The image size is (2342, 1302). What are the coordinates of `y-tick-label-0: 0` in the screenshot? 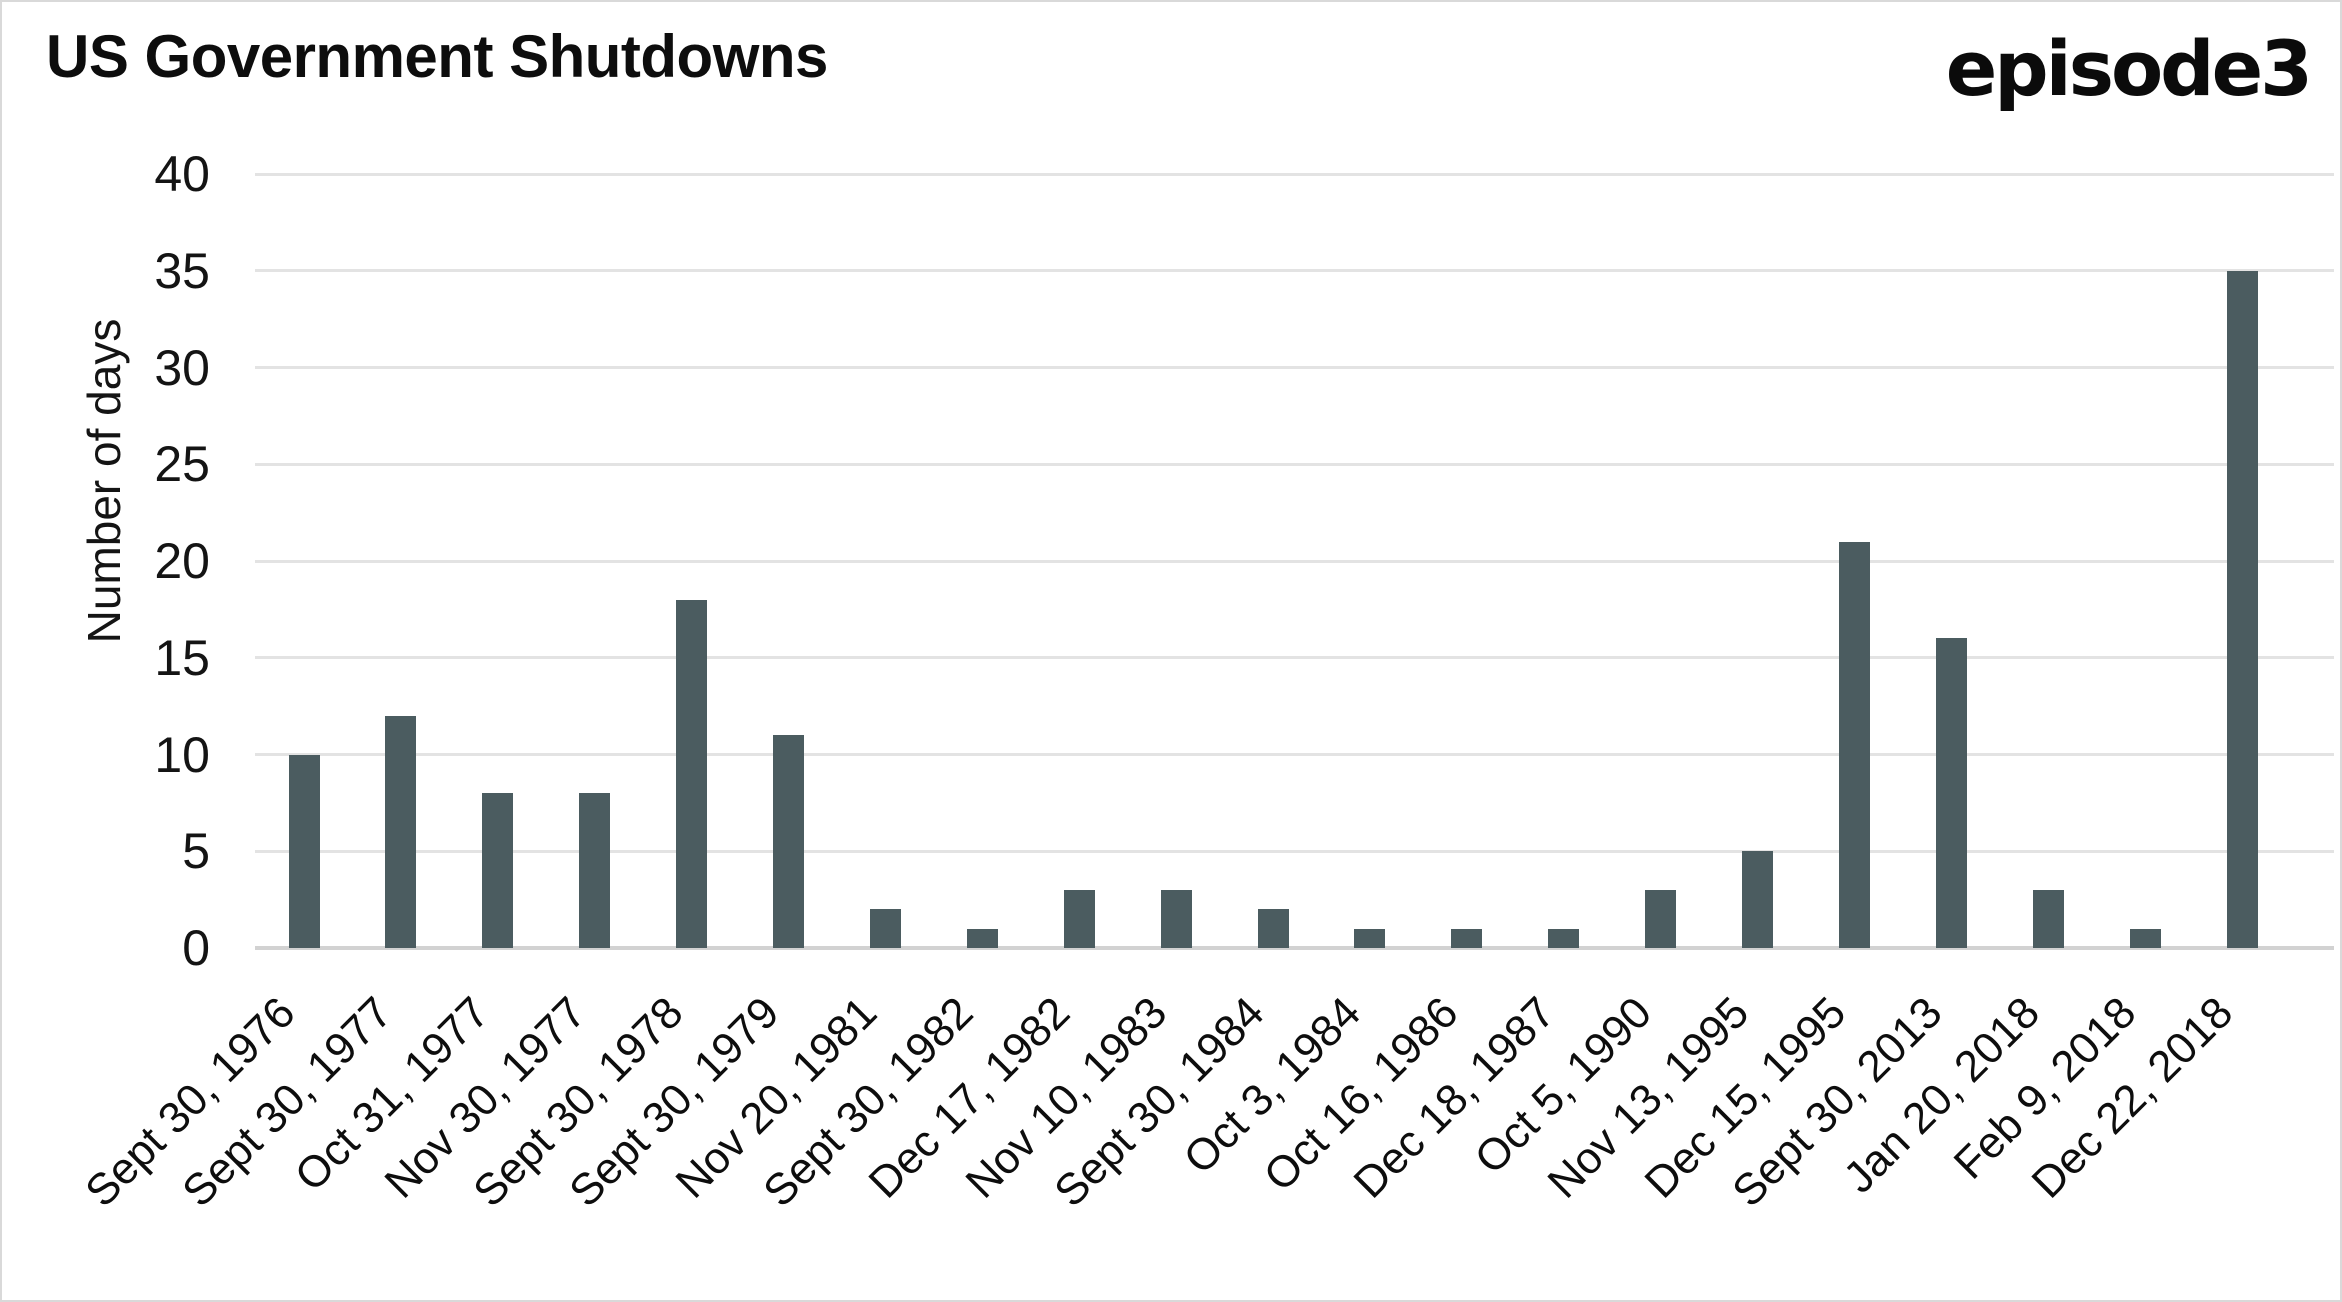 It's located at (196, 948).